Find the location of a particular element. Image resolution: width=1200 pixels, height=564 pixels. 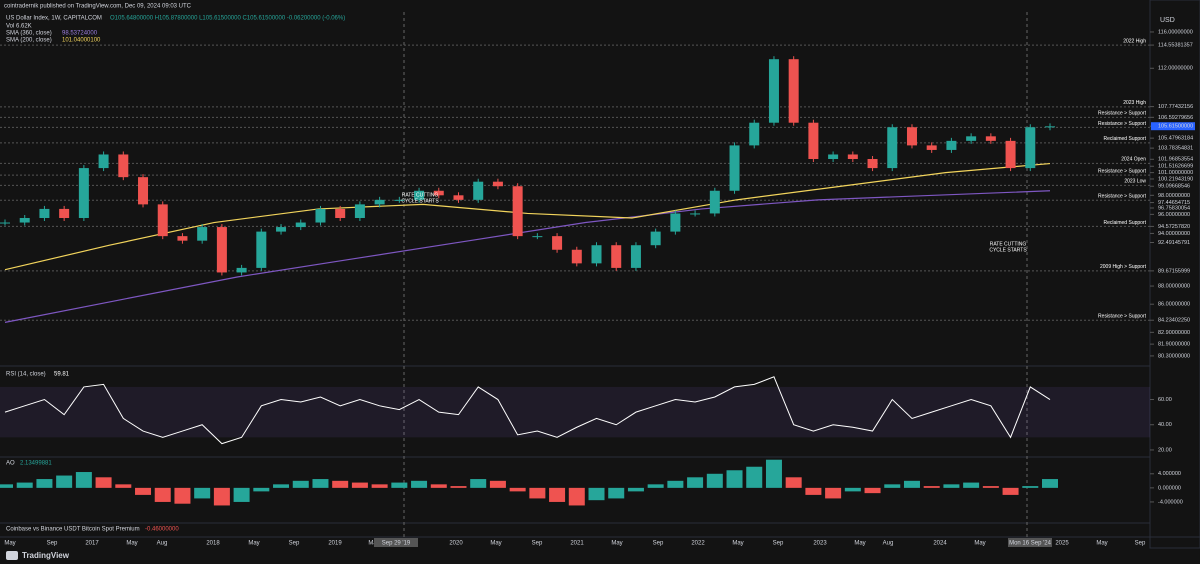

rsi-line is located at coordinates (527, 410).